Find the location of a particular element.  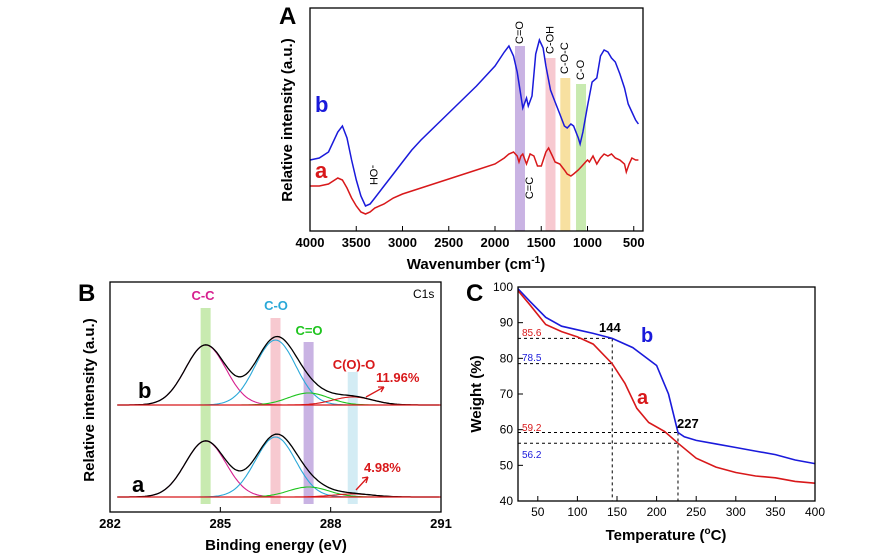

label-coo: C(O)-O is located at coordinates (354, 364).